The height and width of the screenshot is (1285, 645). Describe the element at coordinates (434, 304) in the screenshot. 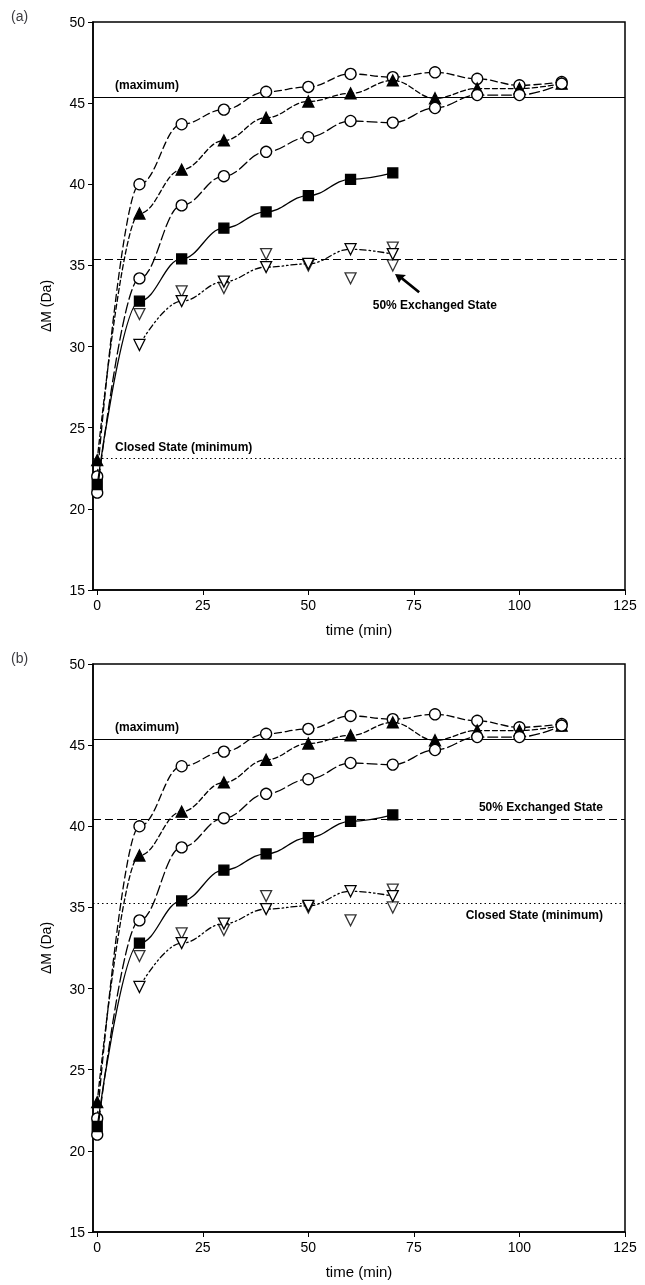

I see `legend-label: 50% Exchanged State` at that location.